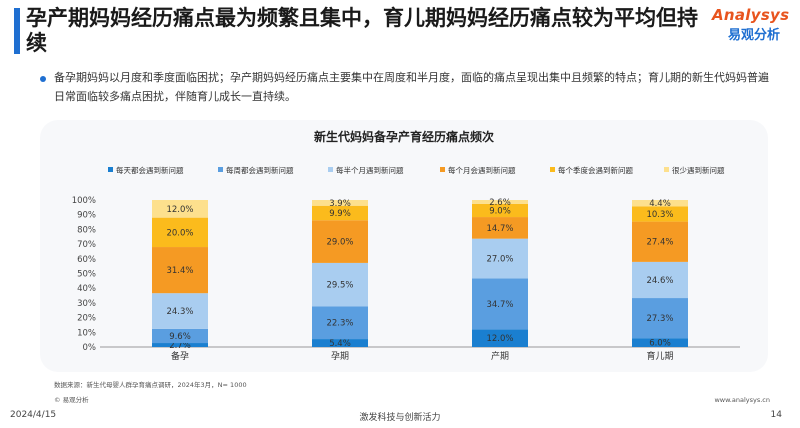  What do you see at coordinates (180, 356) in the screenshot?
I see `x-category-label: 备孕` at bounding box center [180, 356].